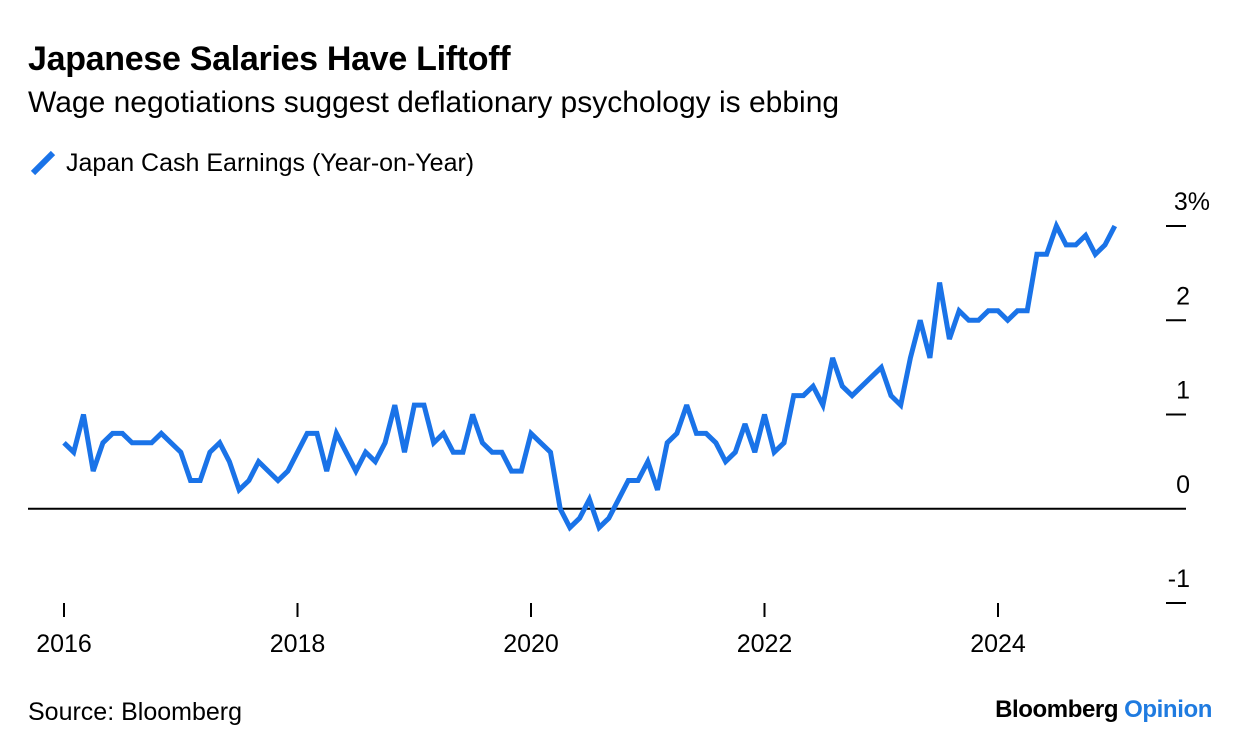  Describe the element at coordinates (269, 59) in the screenshot. I see `chart-title: Japanese Salaries Have Liftoff` at that location.